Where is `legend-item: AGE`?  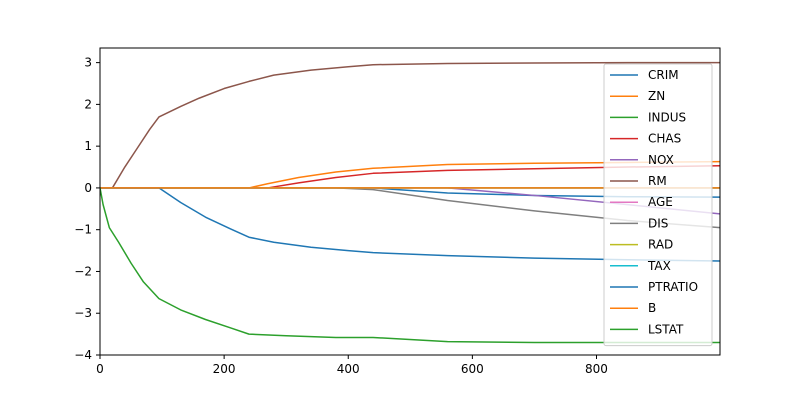
legend-item: AGE is located at coordinates (641, 202).